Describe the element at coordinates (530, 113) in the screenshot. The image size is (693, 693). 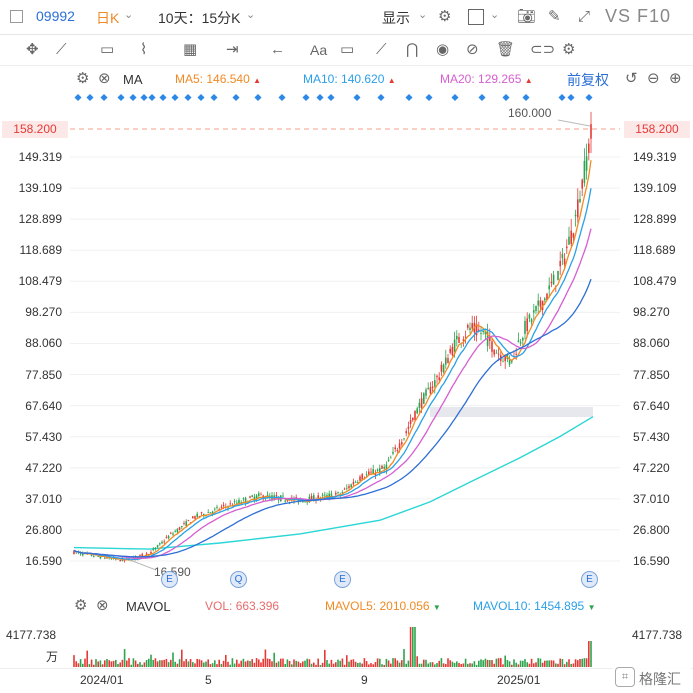
I see `high-price-marker: 160.000` at that location.